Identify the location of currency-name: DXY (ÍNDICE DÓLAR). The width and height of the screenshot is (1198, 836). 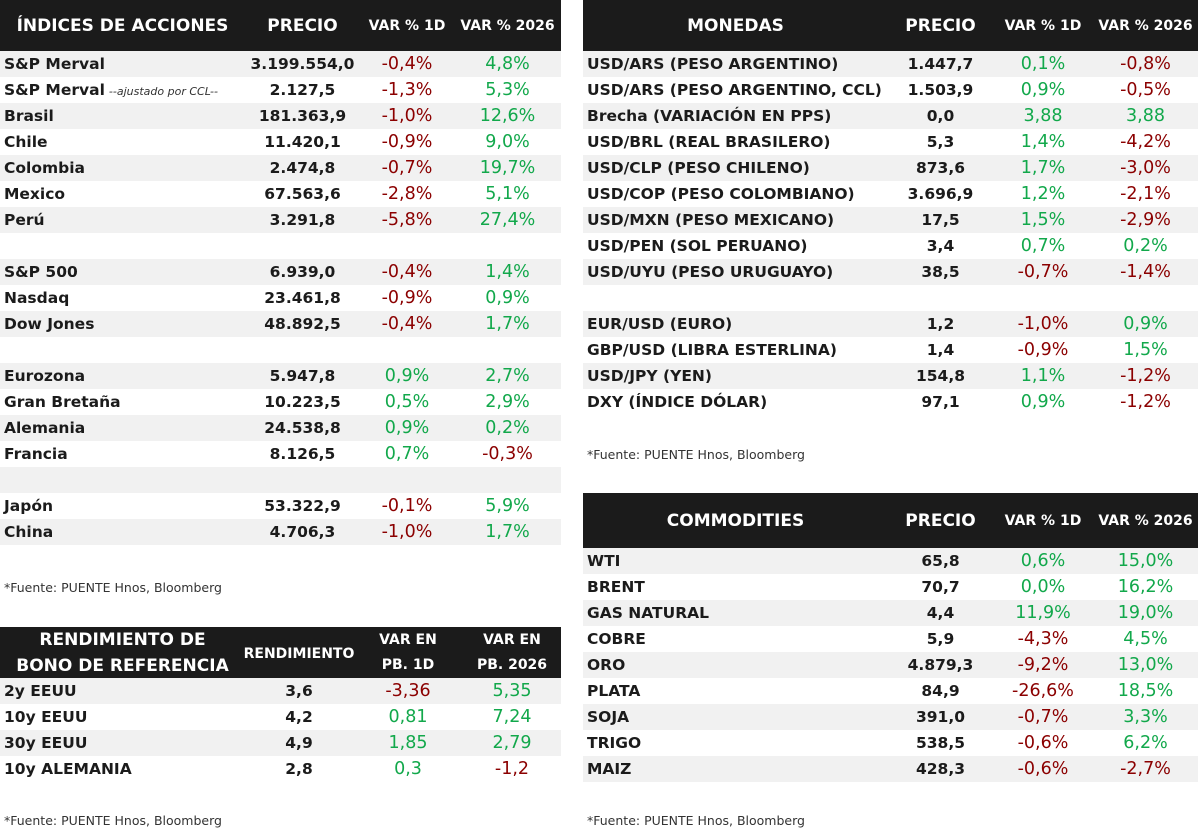
(677, 402).